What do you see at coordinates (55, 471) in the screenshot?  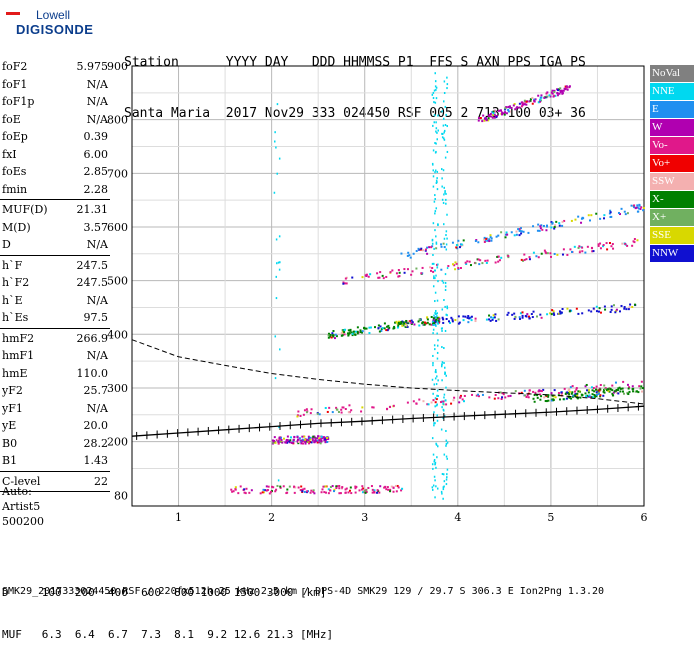 I see `param-divider` at bounding box center [55, 471].